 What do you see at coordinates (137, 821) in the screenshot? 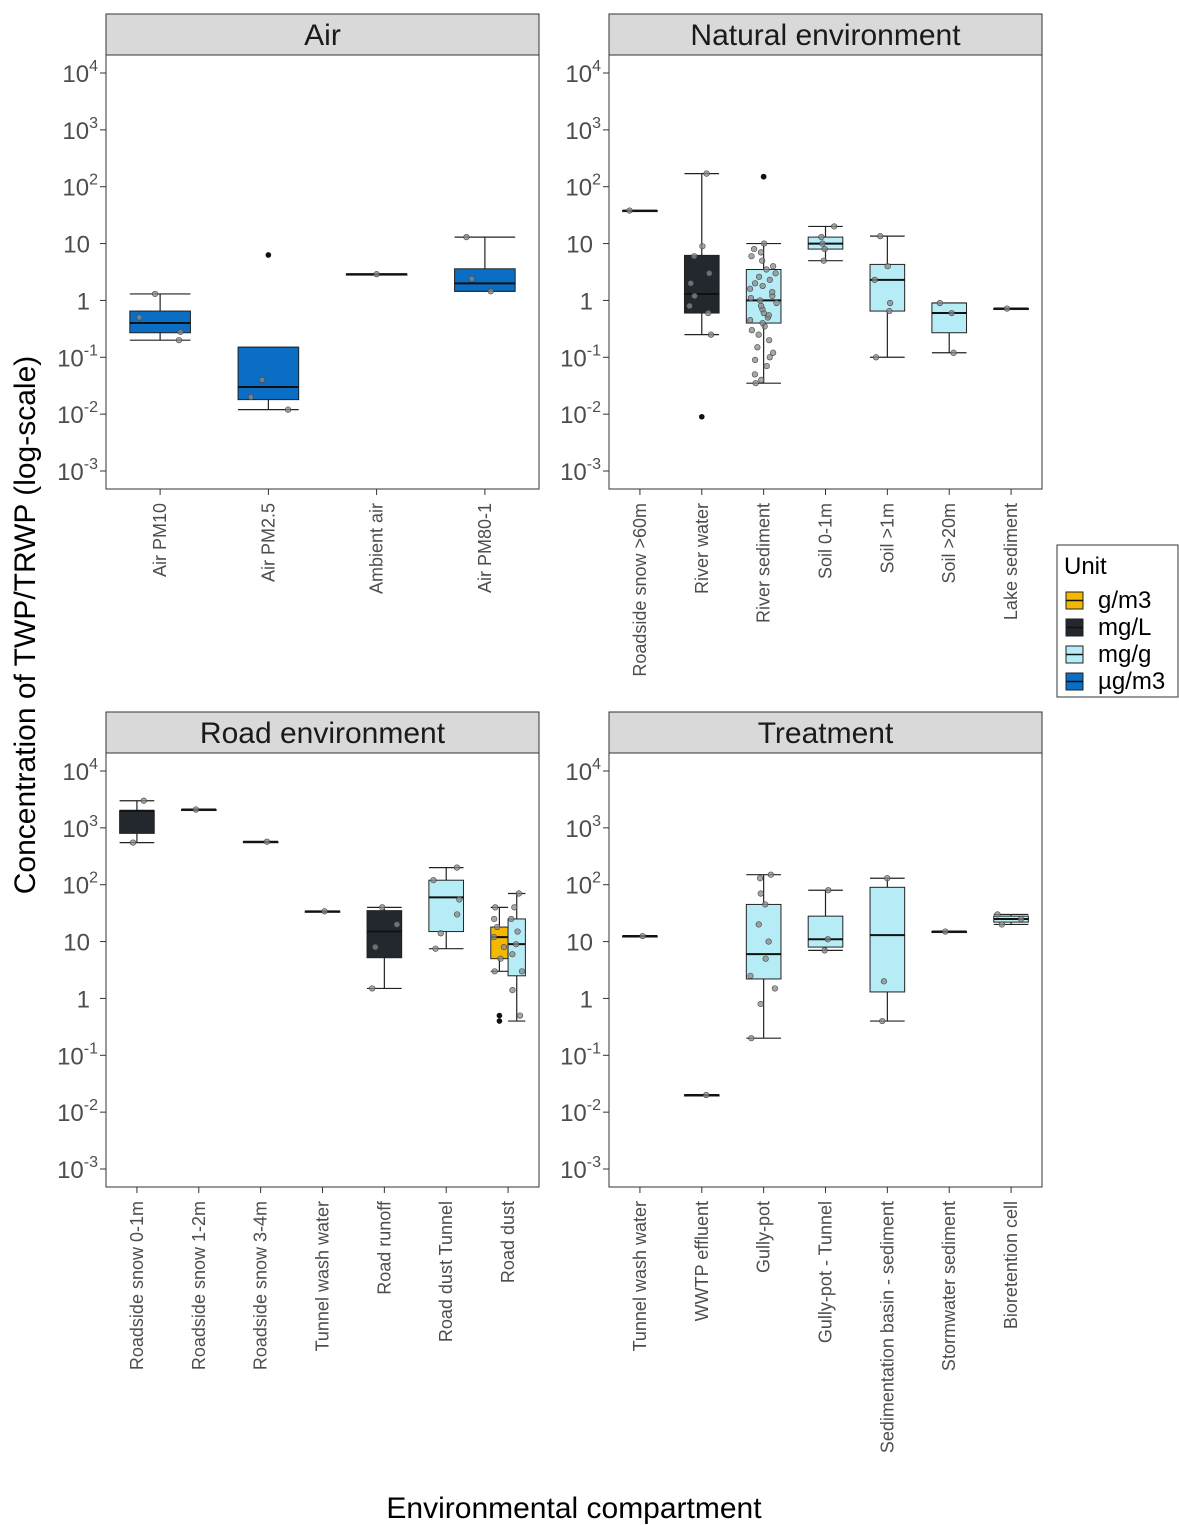
I see `box-roadside-snow-0-1m` at bounding box center [137, 821].